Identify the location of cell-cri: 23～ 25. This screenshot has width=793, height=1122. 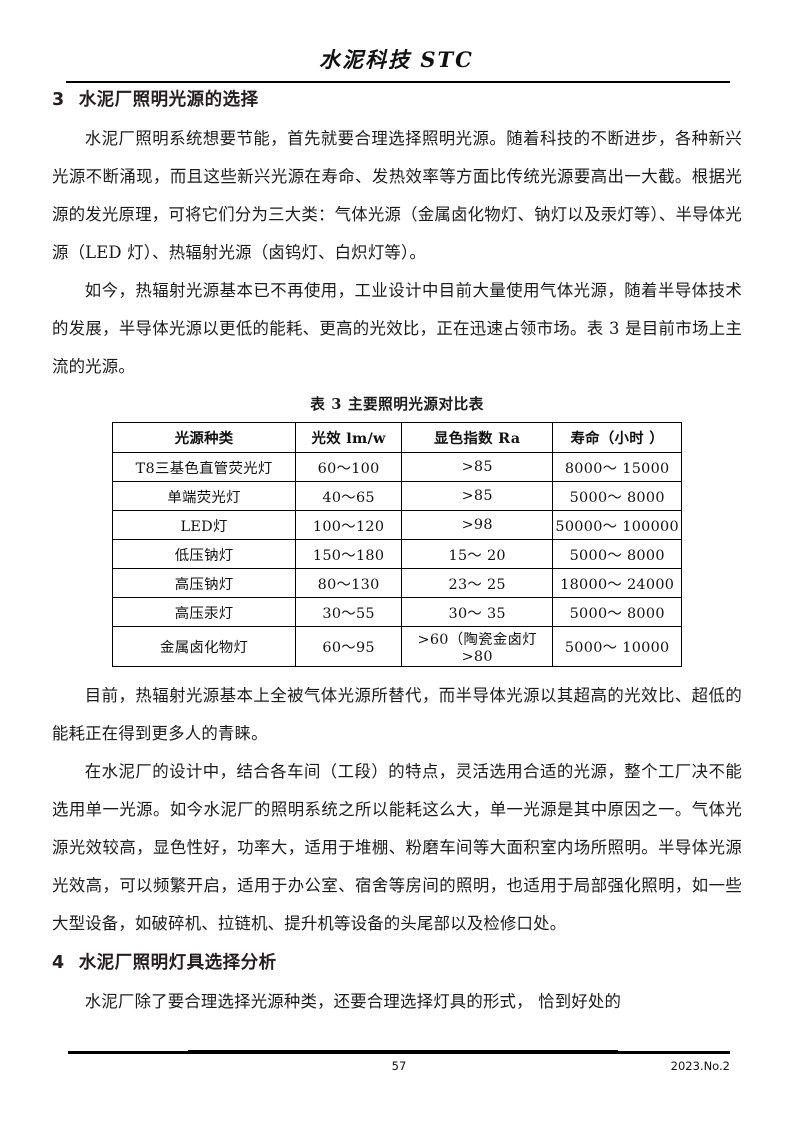
(477, 583).